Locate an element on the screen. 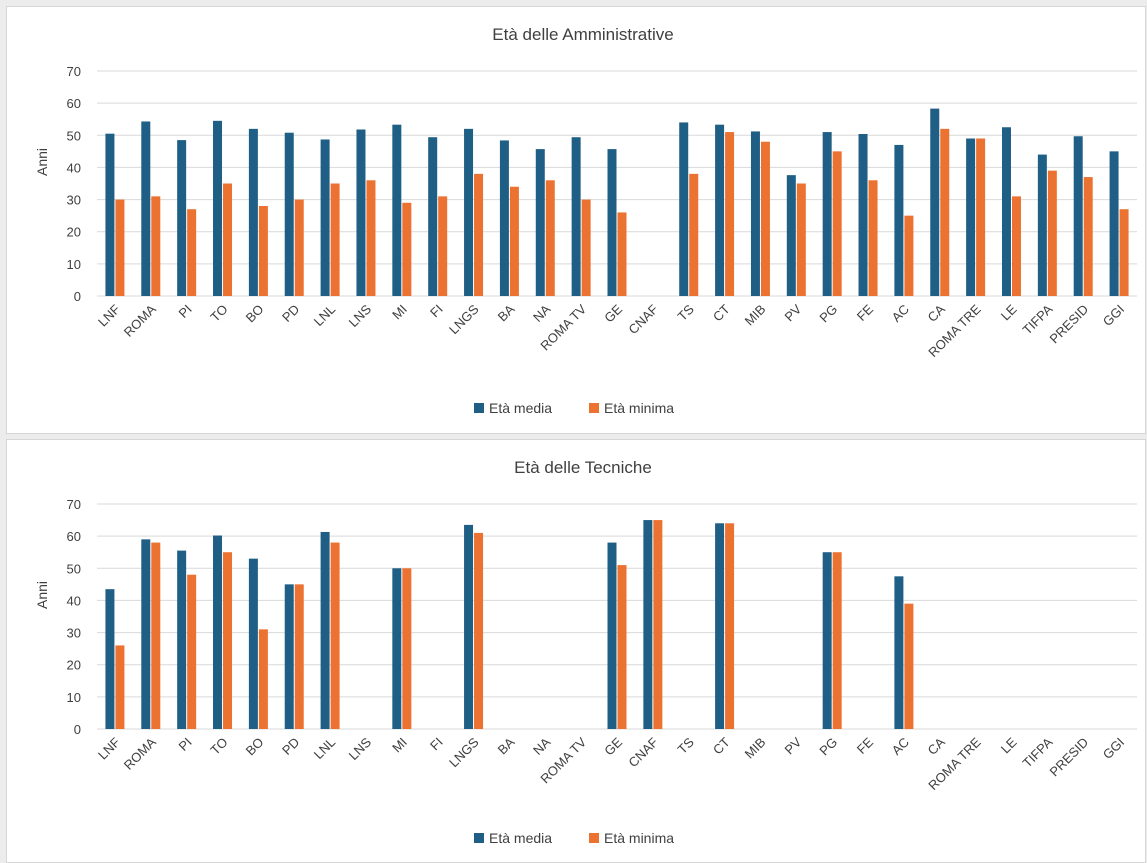  x-tick-label: LNGS is located at coordinates (464, 319).